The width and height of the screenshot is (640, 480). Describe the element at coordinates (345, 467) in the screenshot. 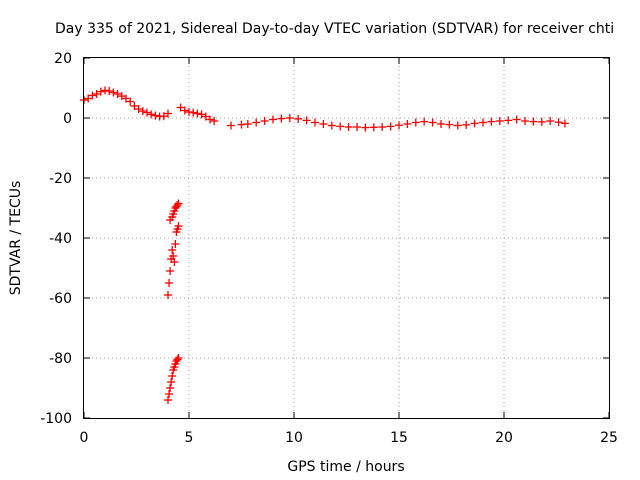

I see `x-axis-label: GPS time / hours` at that location.